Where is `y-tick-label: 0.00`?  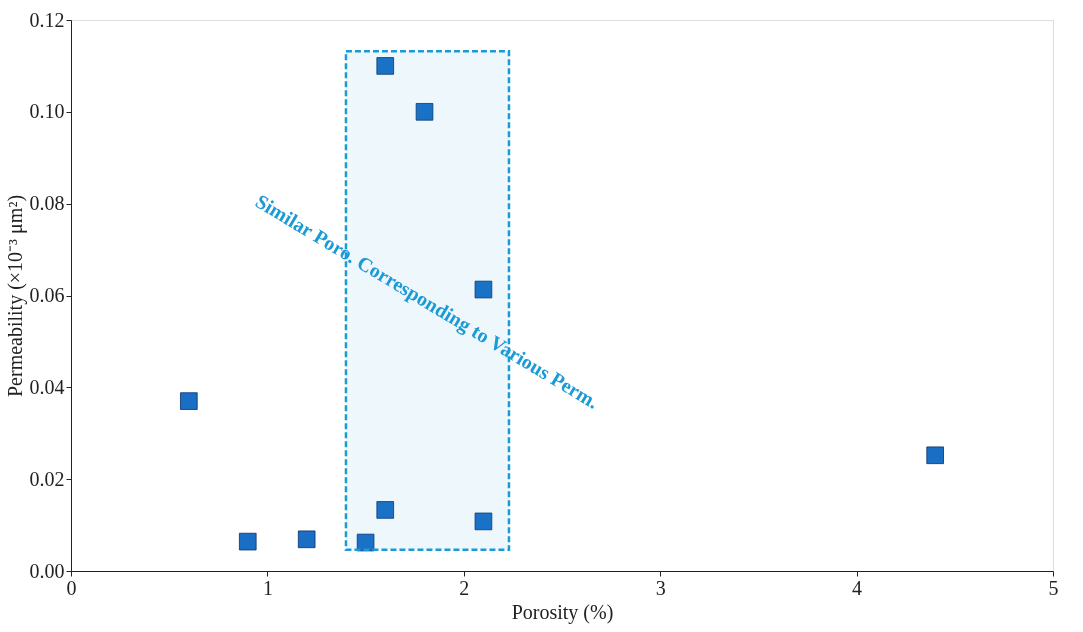 y-tick-label: 0.00 is located at coordinates (47, 570).